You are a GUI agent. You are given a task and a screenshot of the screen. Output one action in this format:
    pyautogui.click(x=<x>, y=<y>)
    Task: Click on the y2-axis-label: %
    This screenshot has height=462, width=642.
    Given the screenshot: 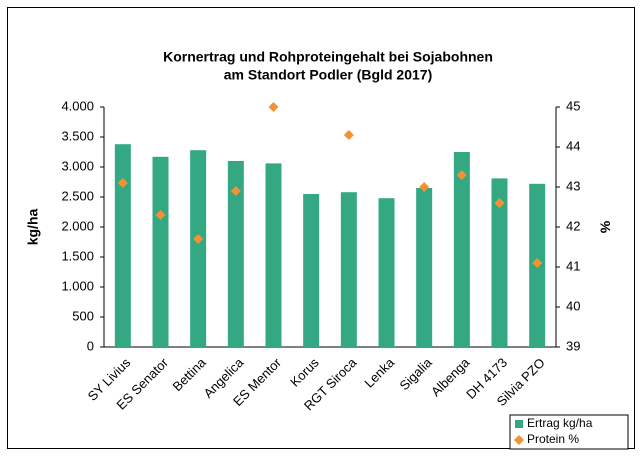 What is the action you would take?
    pyautogui.click(x=605, y=227)
    